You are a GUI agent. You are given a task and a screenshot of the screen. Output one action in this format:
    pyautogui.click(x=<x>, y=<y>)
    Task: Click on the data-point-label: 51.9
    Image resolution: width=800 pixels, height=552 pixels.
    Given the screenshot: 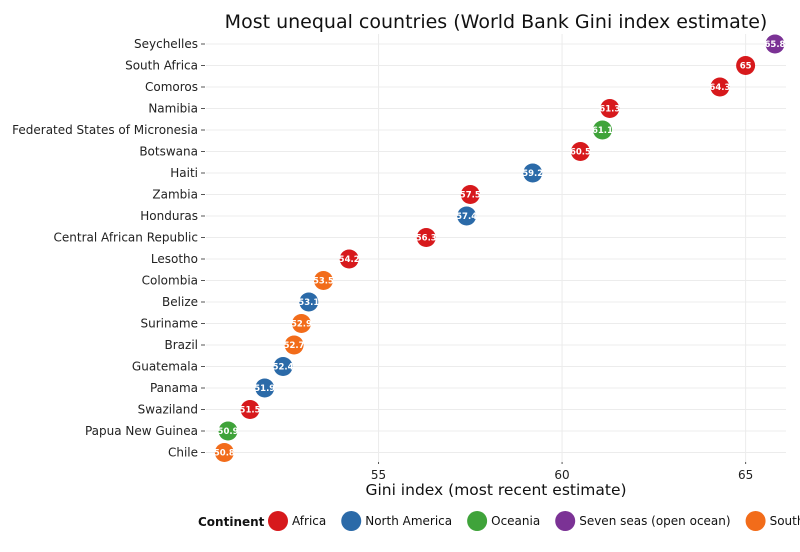 What is the action you would take?
    pyautogui.click(x=264, y=389)
    